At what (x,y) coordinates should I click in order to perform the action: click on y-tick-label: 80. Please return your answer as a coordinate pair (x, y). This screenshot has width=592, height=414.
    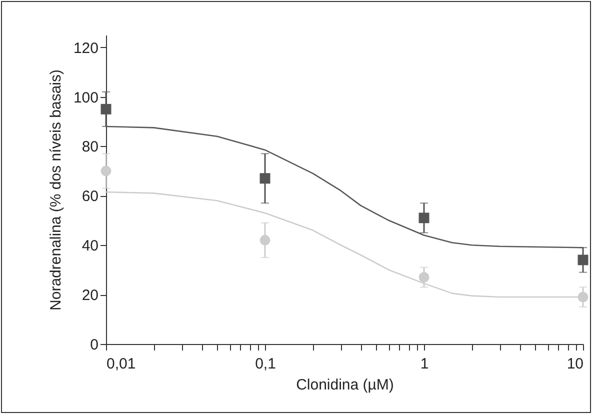
    Looking at the image, I should click on (90, 147).